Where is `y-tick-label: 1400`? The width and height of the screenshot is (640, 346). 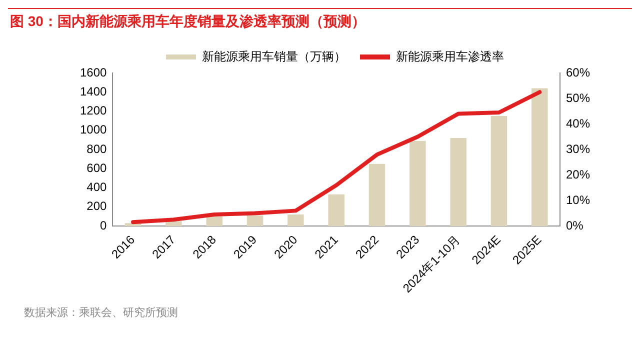
y-tick-label: 1400 is located at coordinates (94, 91).